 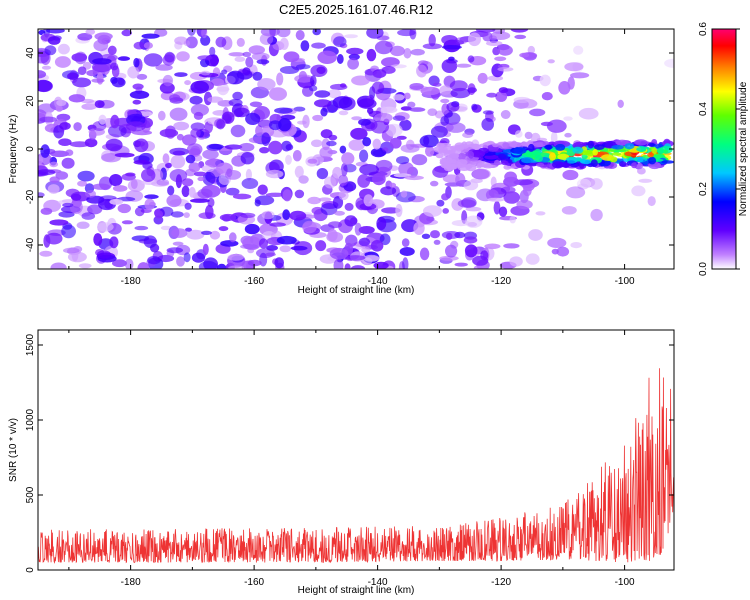 I want to click on colorbar-label: Normalized spectral amplitude, so click(x=743, y=148).